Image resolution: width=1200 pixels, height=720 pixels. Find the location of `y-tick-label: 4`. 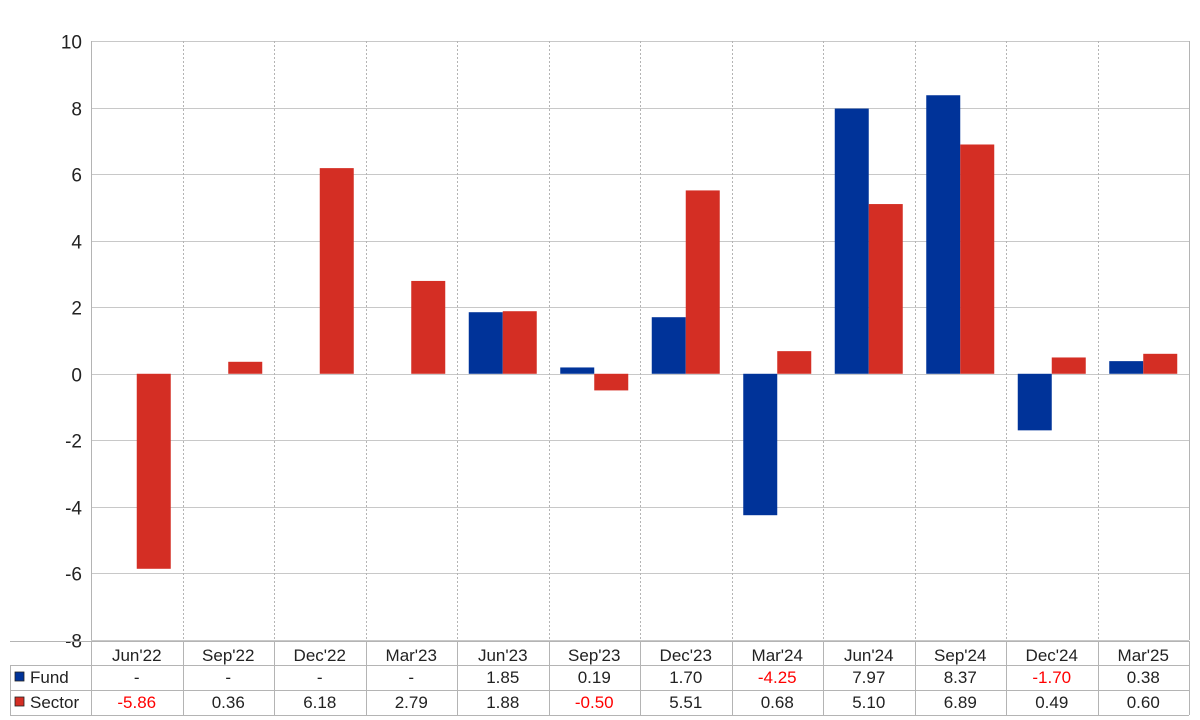

y-tick-label: 4 is located at coordinates (76, 243).